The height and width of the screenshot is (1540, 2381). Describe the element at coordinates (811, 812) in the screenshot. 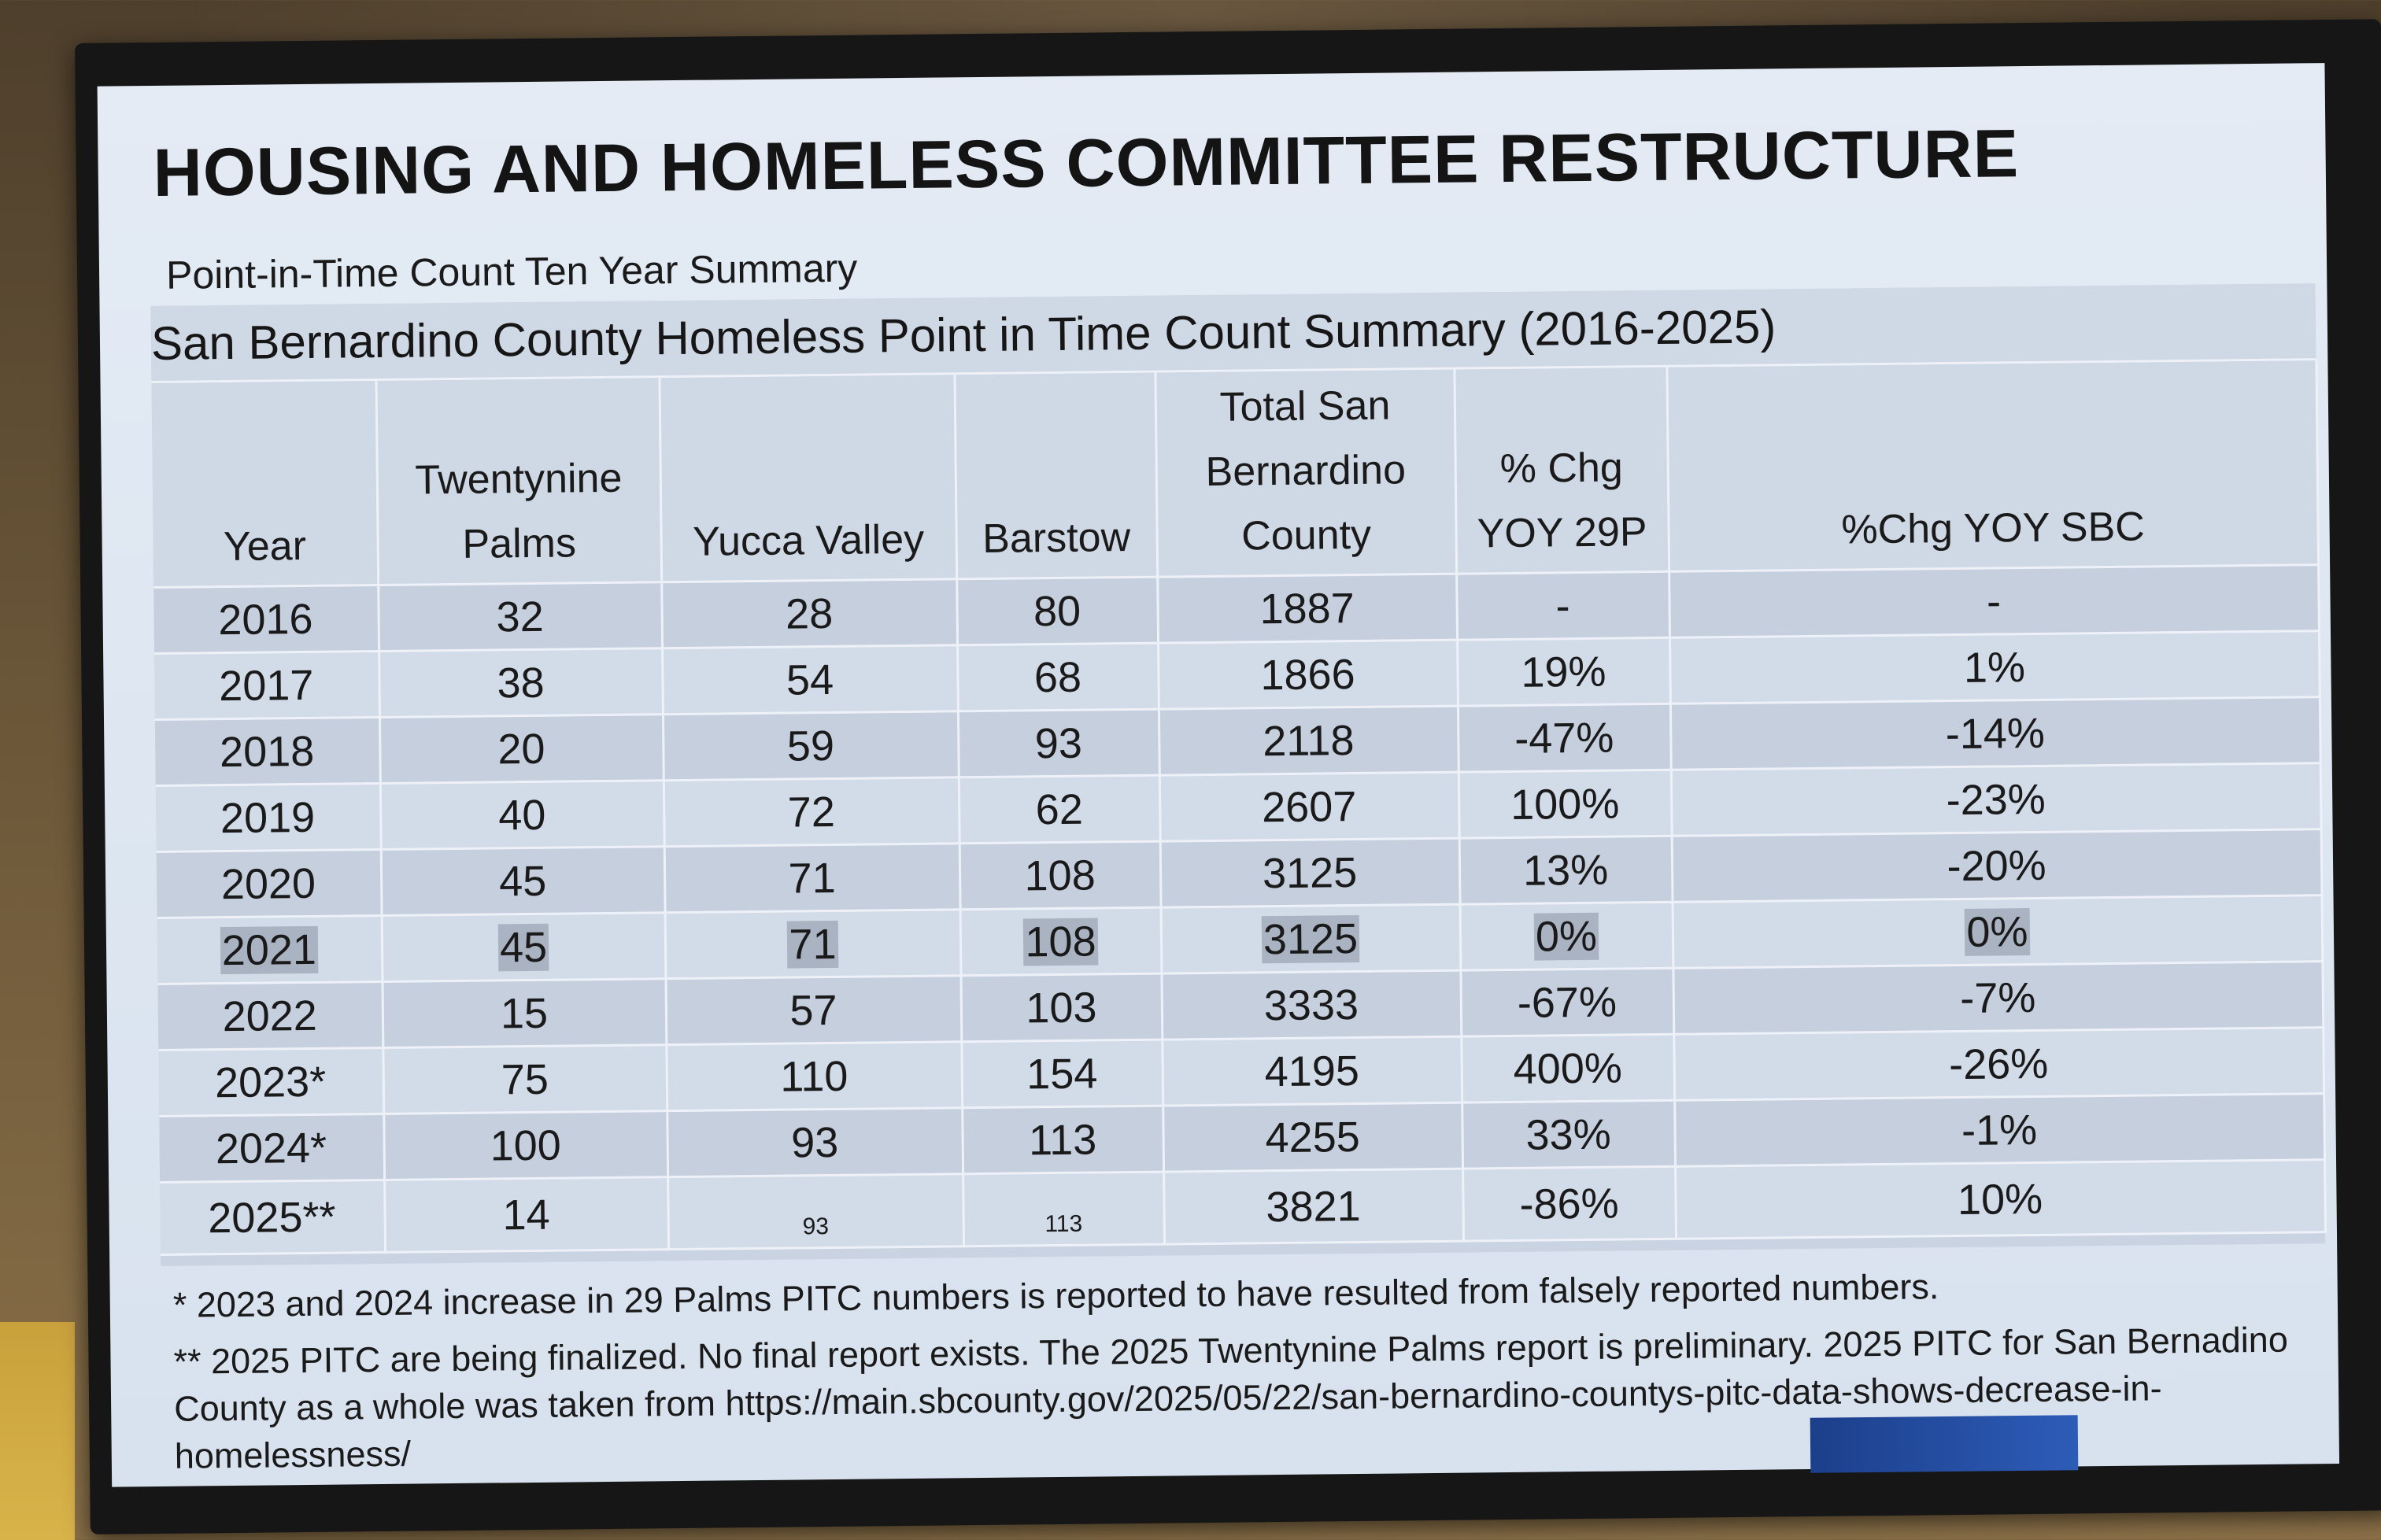

I see `cell-value: 72` at that location.